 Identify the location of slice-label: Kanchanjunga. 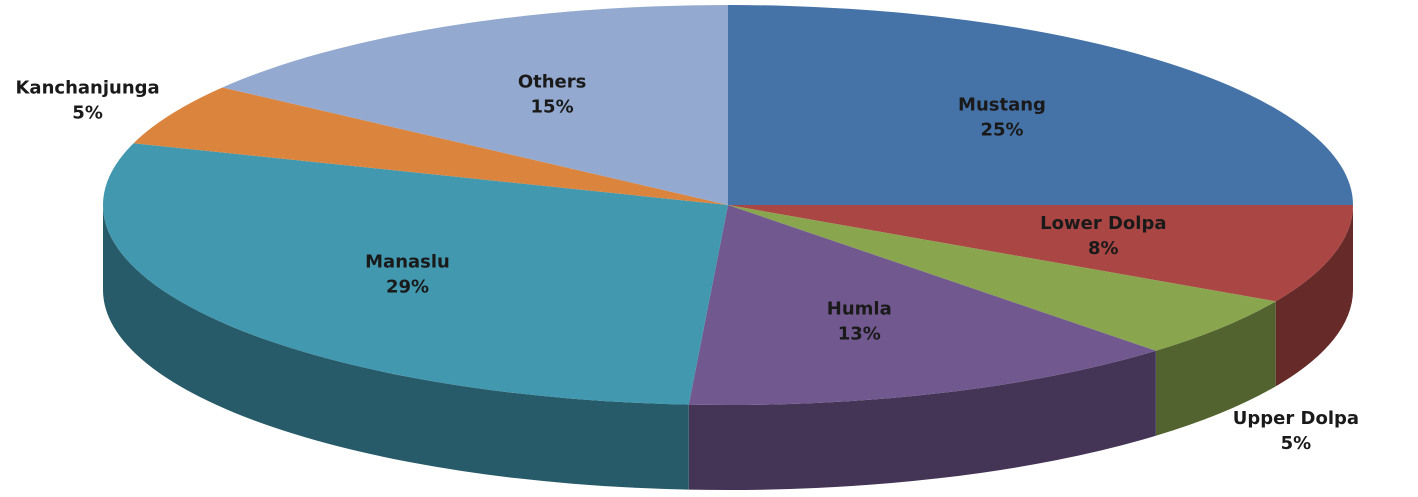
(87, 88).